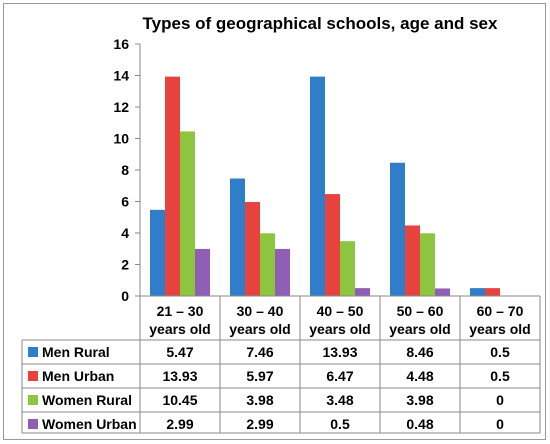  What do you see at coordinates (179, 352) in the screenshot?
I see `data-label: 5.47` at bounding box center [179, 352].